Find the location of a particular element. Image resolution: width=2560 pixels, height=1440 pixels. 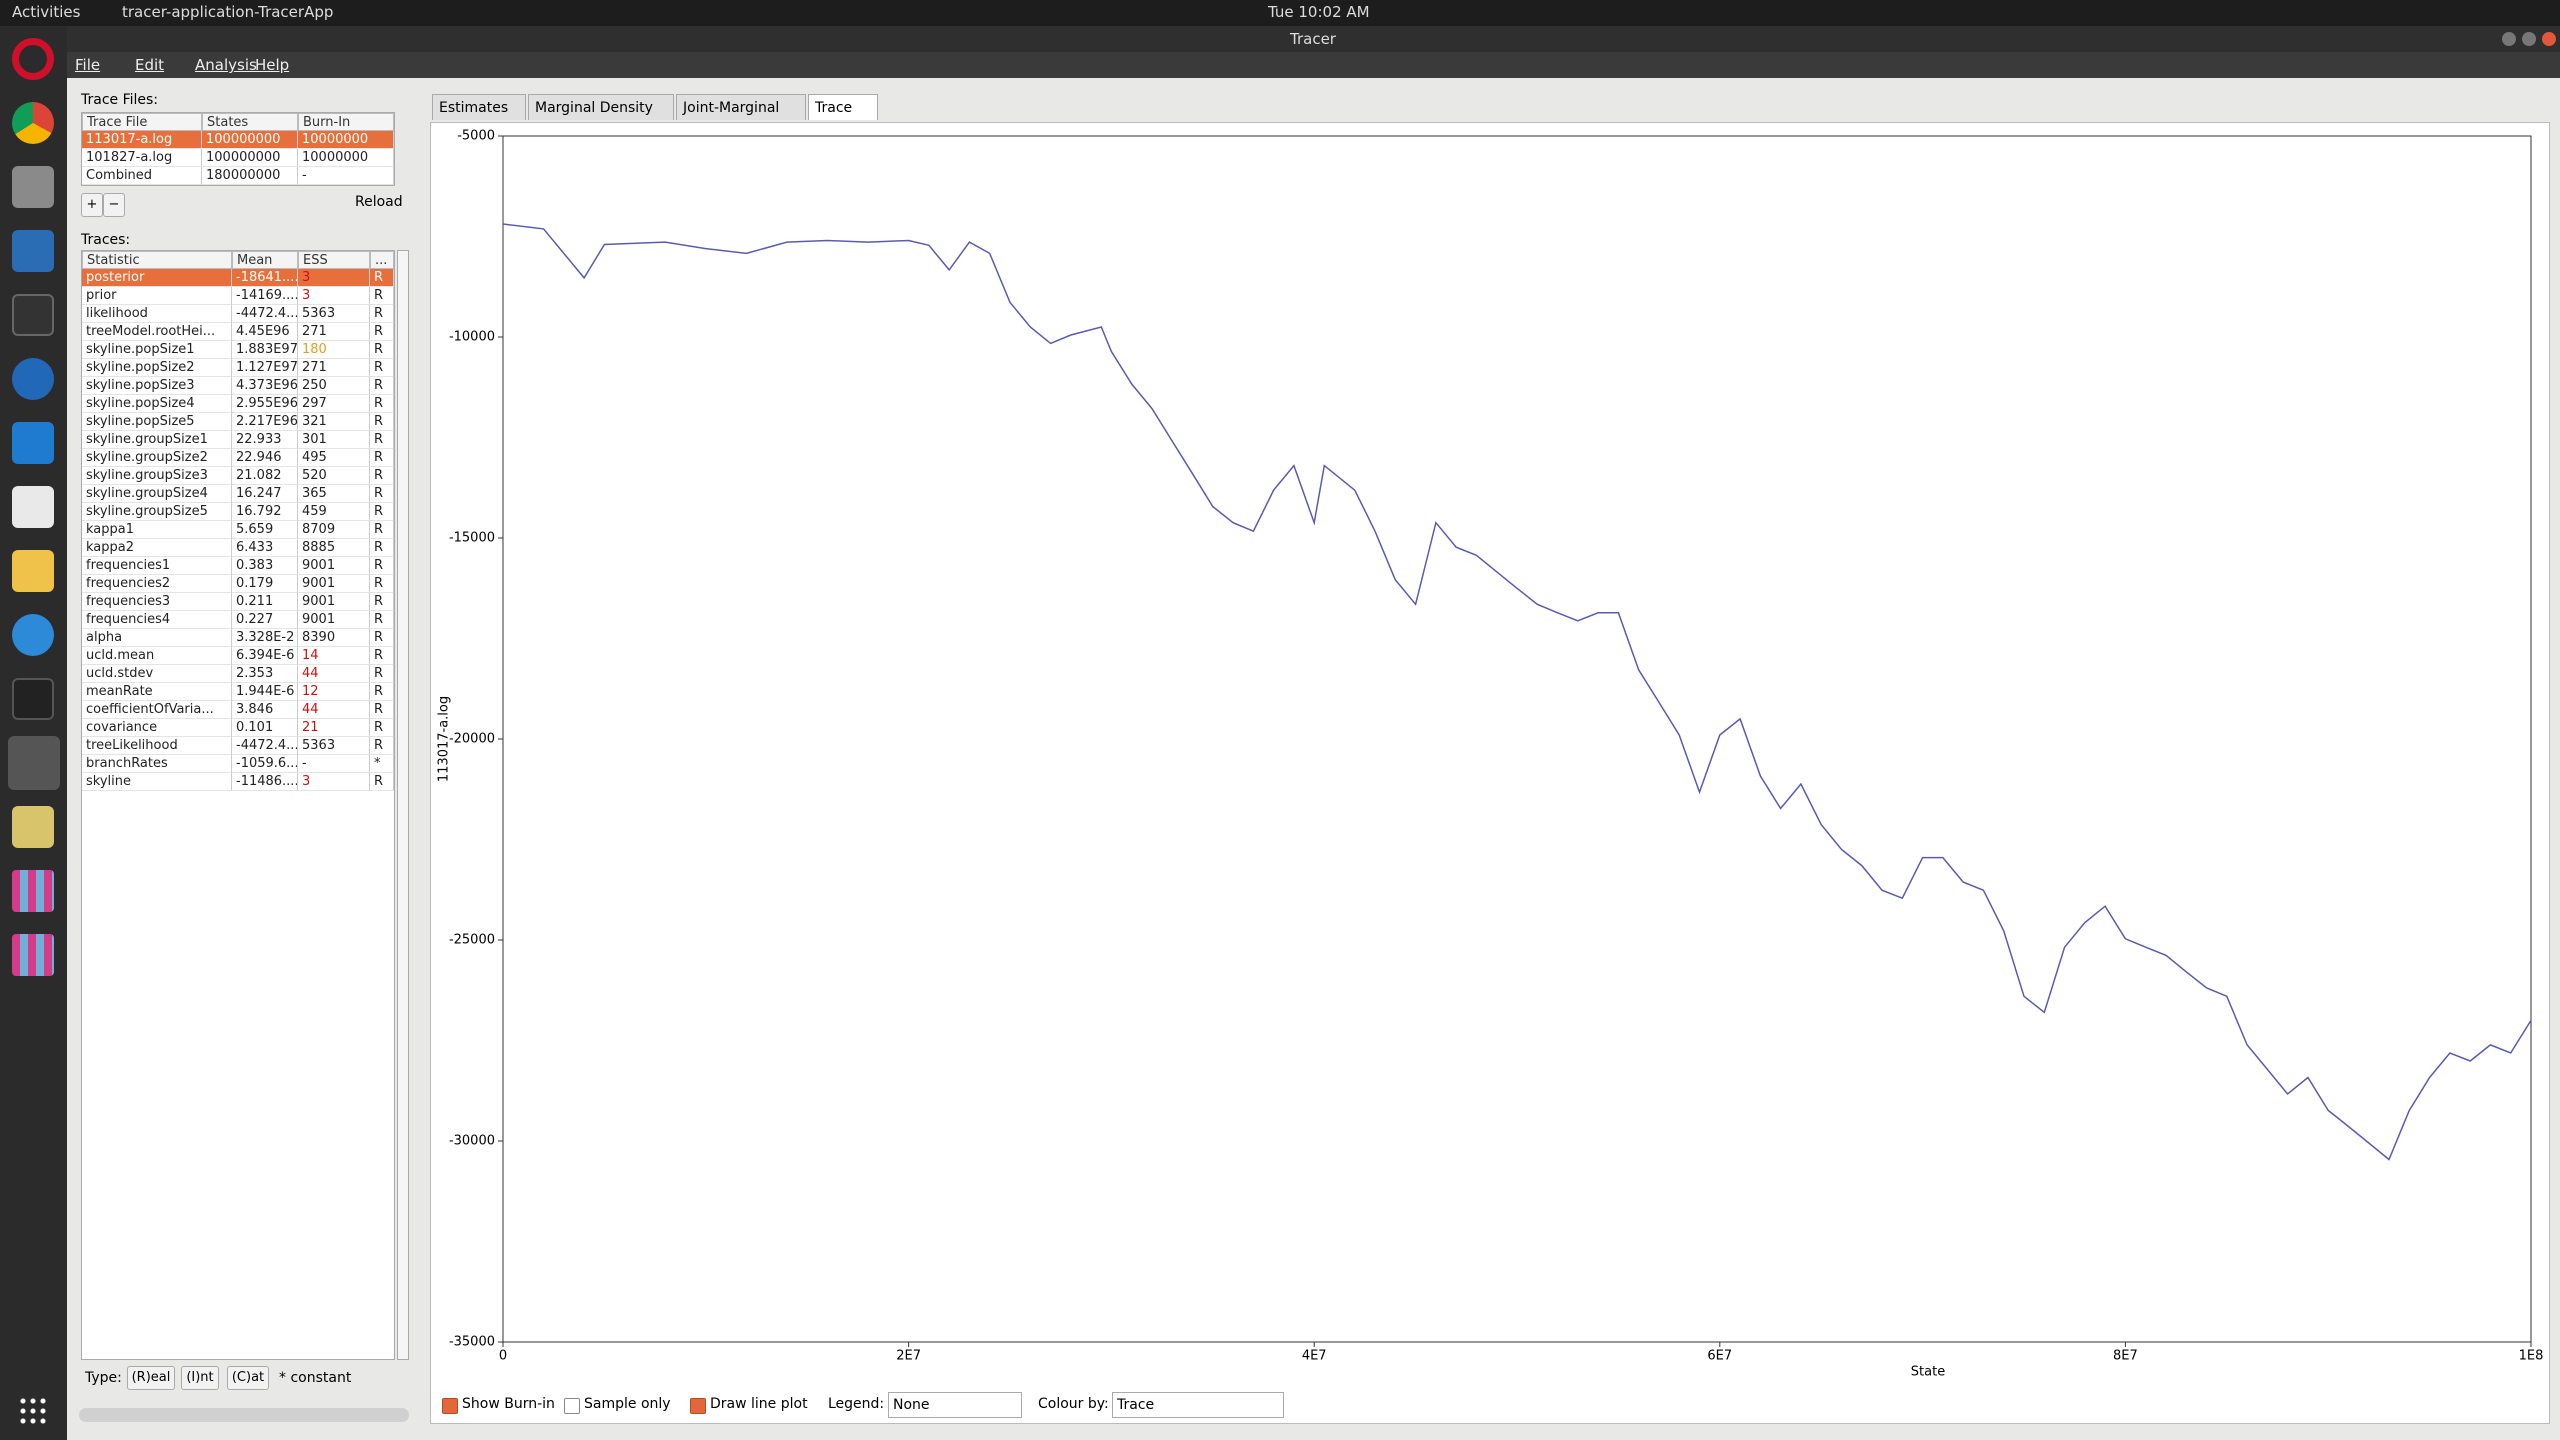

table-cell: 250 is located at coordinates (334, 386).